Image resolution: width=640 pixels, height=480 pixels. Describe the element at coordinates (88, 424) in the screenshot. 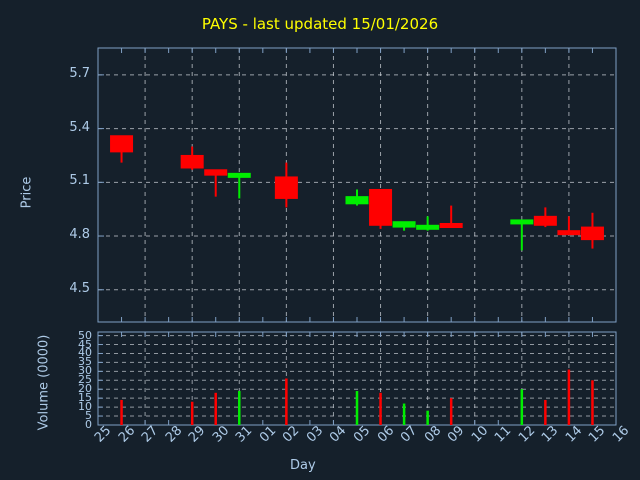

I see `volume-tick-label: 0` at that location.